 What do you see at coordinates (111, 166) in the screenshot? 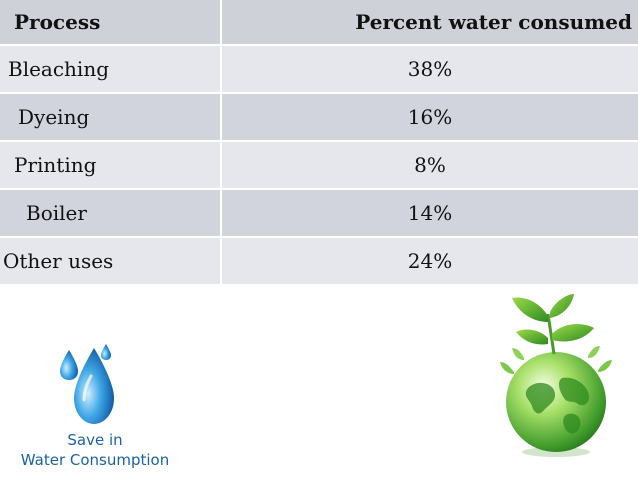
I see `cell-process: Printing` at bounding box center [111, 166].